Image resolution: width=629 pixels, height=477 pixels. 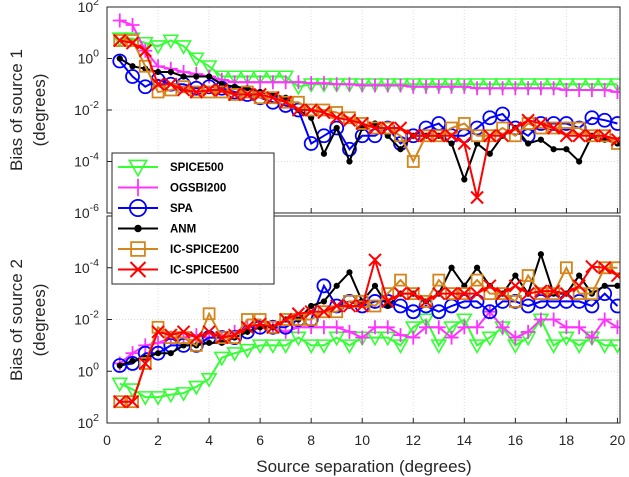 What do you see at coordinates (86, 108) in the screenshot?
I see `y-tick-label: 10-2` at bounding box center [86, 108].